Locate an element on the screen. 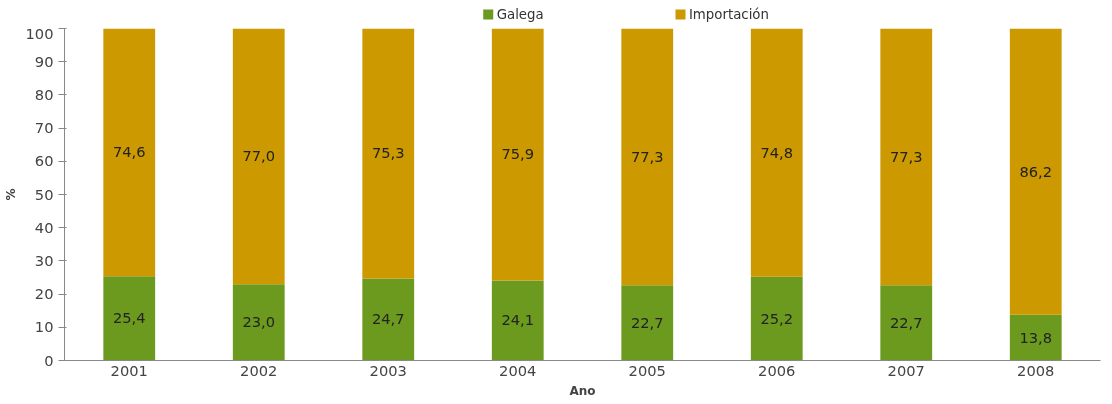 The image size is (1112, 404). data-label: 13,8 is located at coordinates (1036, 337).